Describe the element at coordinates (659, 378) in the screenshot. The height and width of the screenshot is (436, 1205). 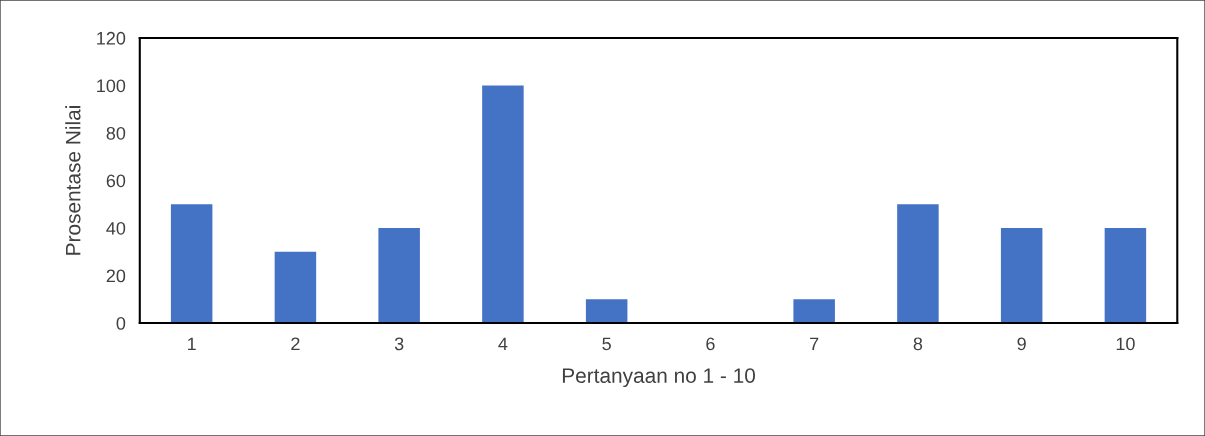
I see `x-axis-title: Pertanyaan no 1 - 10` at that location.